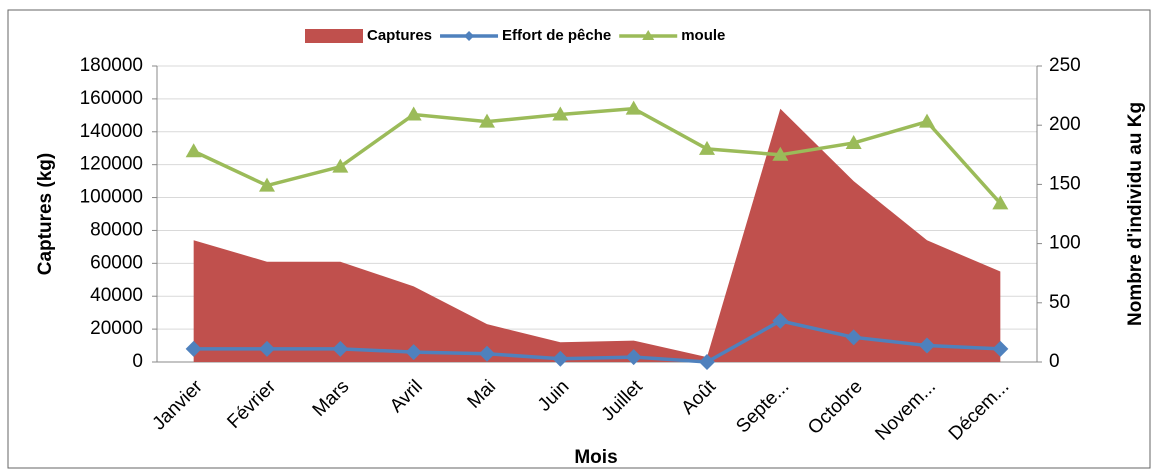 The width and height of the screenshot is (1158, 473). Describe the element at coordinates (45, 214) in the screenshot. I see `y-axis-title: Captures (kg)` at that location.